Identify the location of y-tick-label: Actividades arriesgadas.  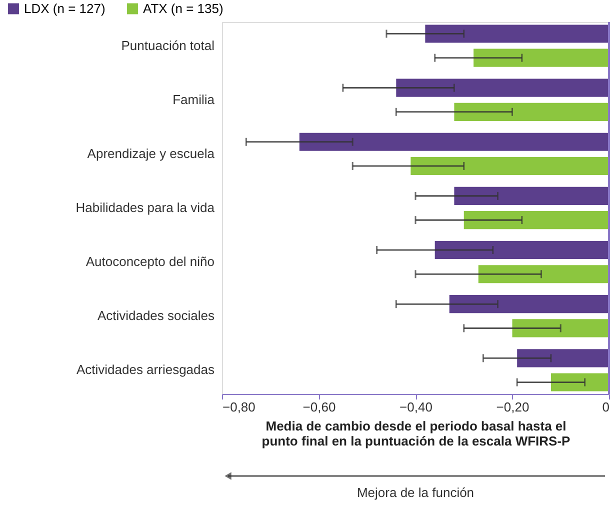
(145, 370).